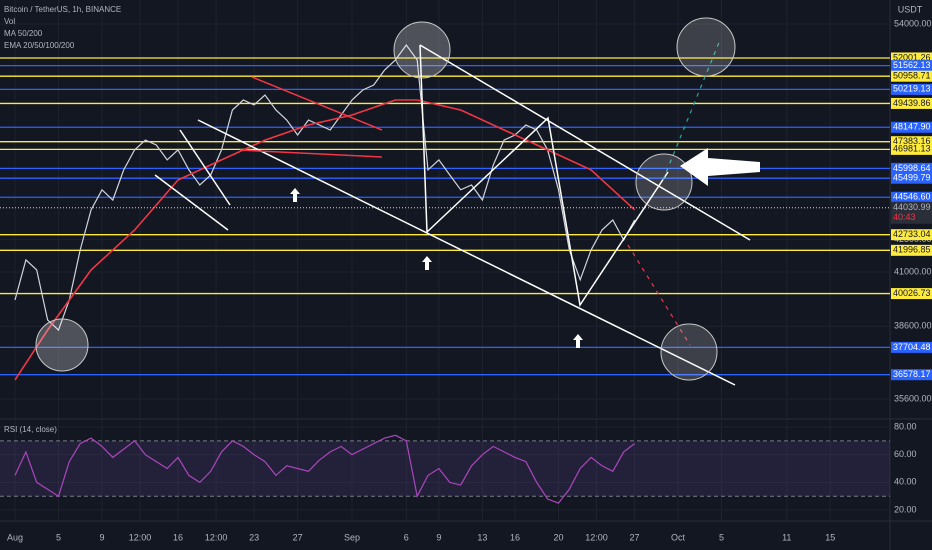 The height and width of the screenshot is (550, 932). I want to click on legend-entry: Vol, so click(9, 21).